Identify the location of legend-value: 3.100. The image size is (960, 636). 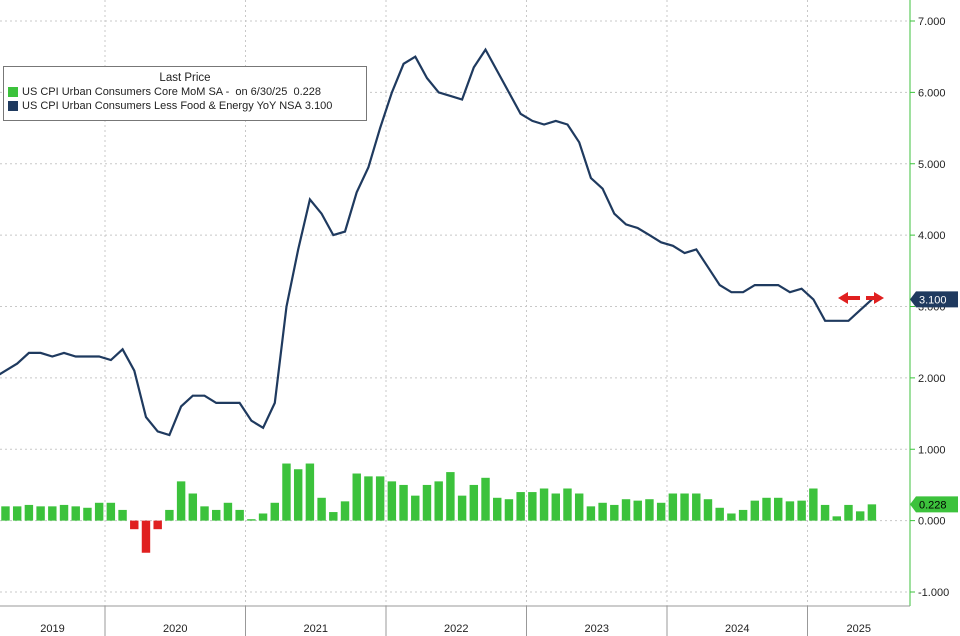
(318, 106).